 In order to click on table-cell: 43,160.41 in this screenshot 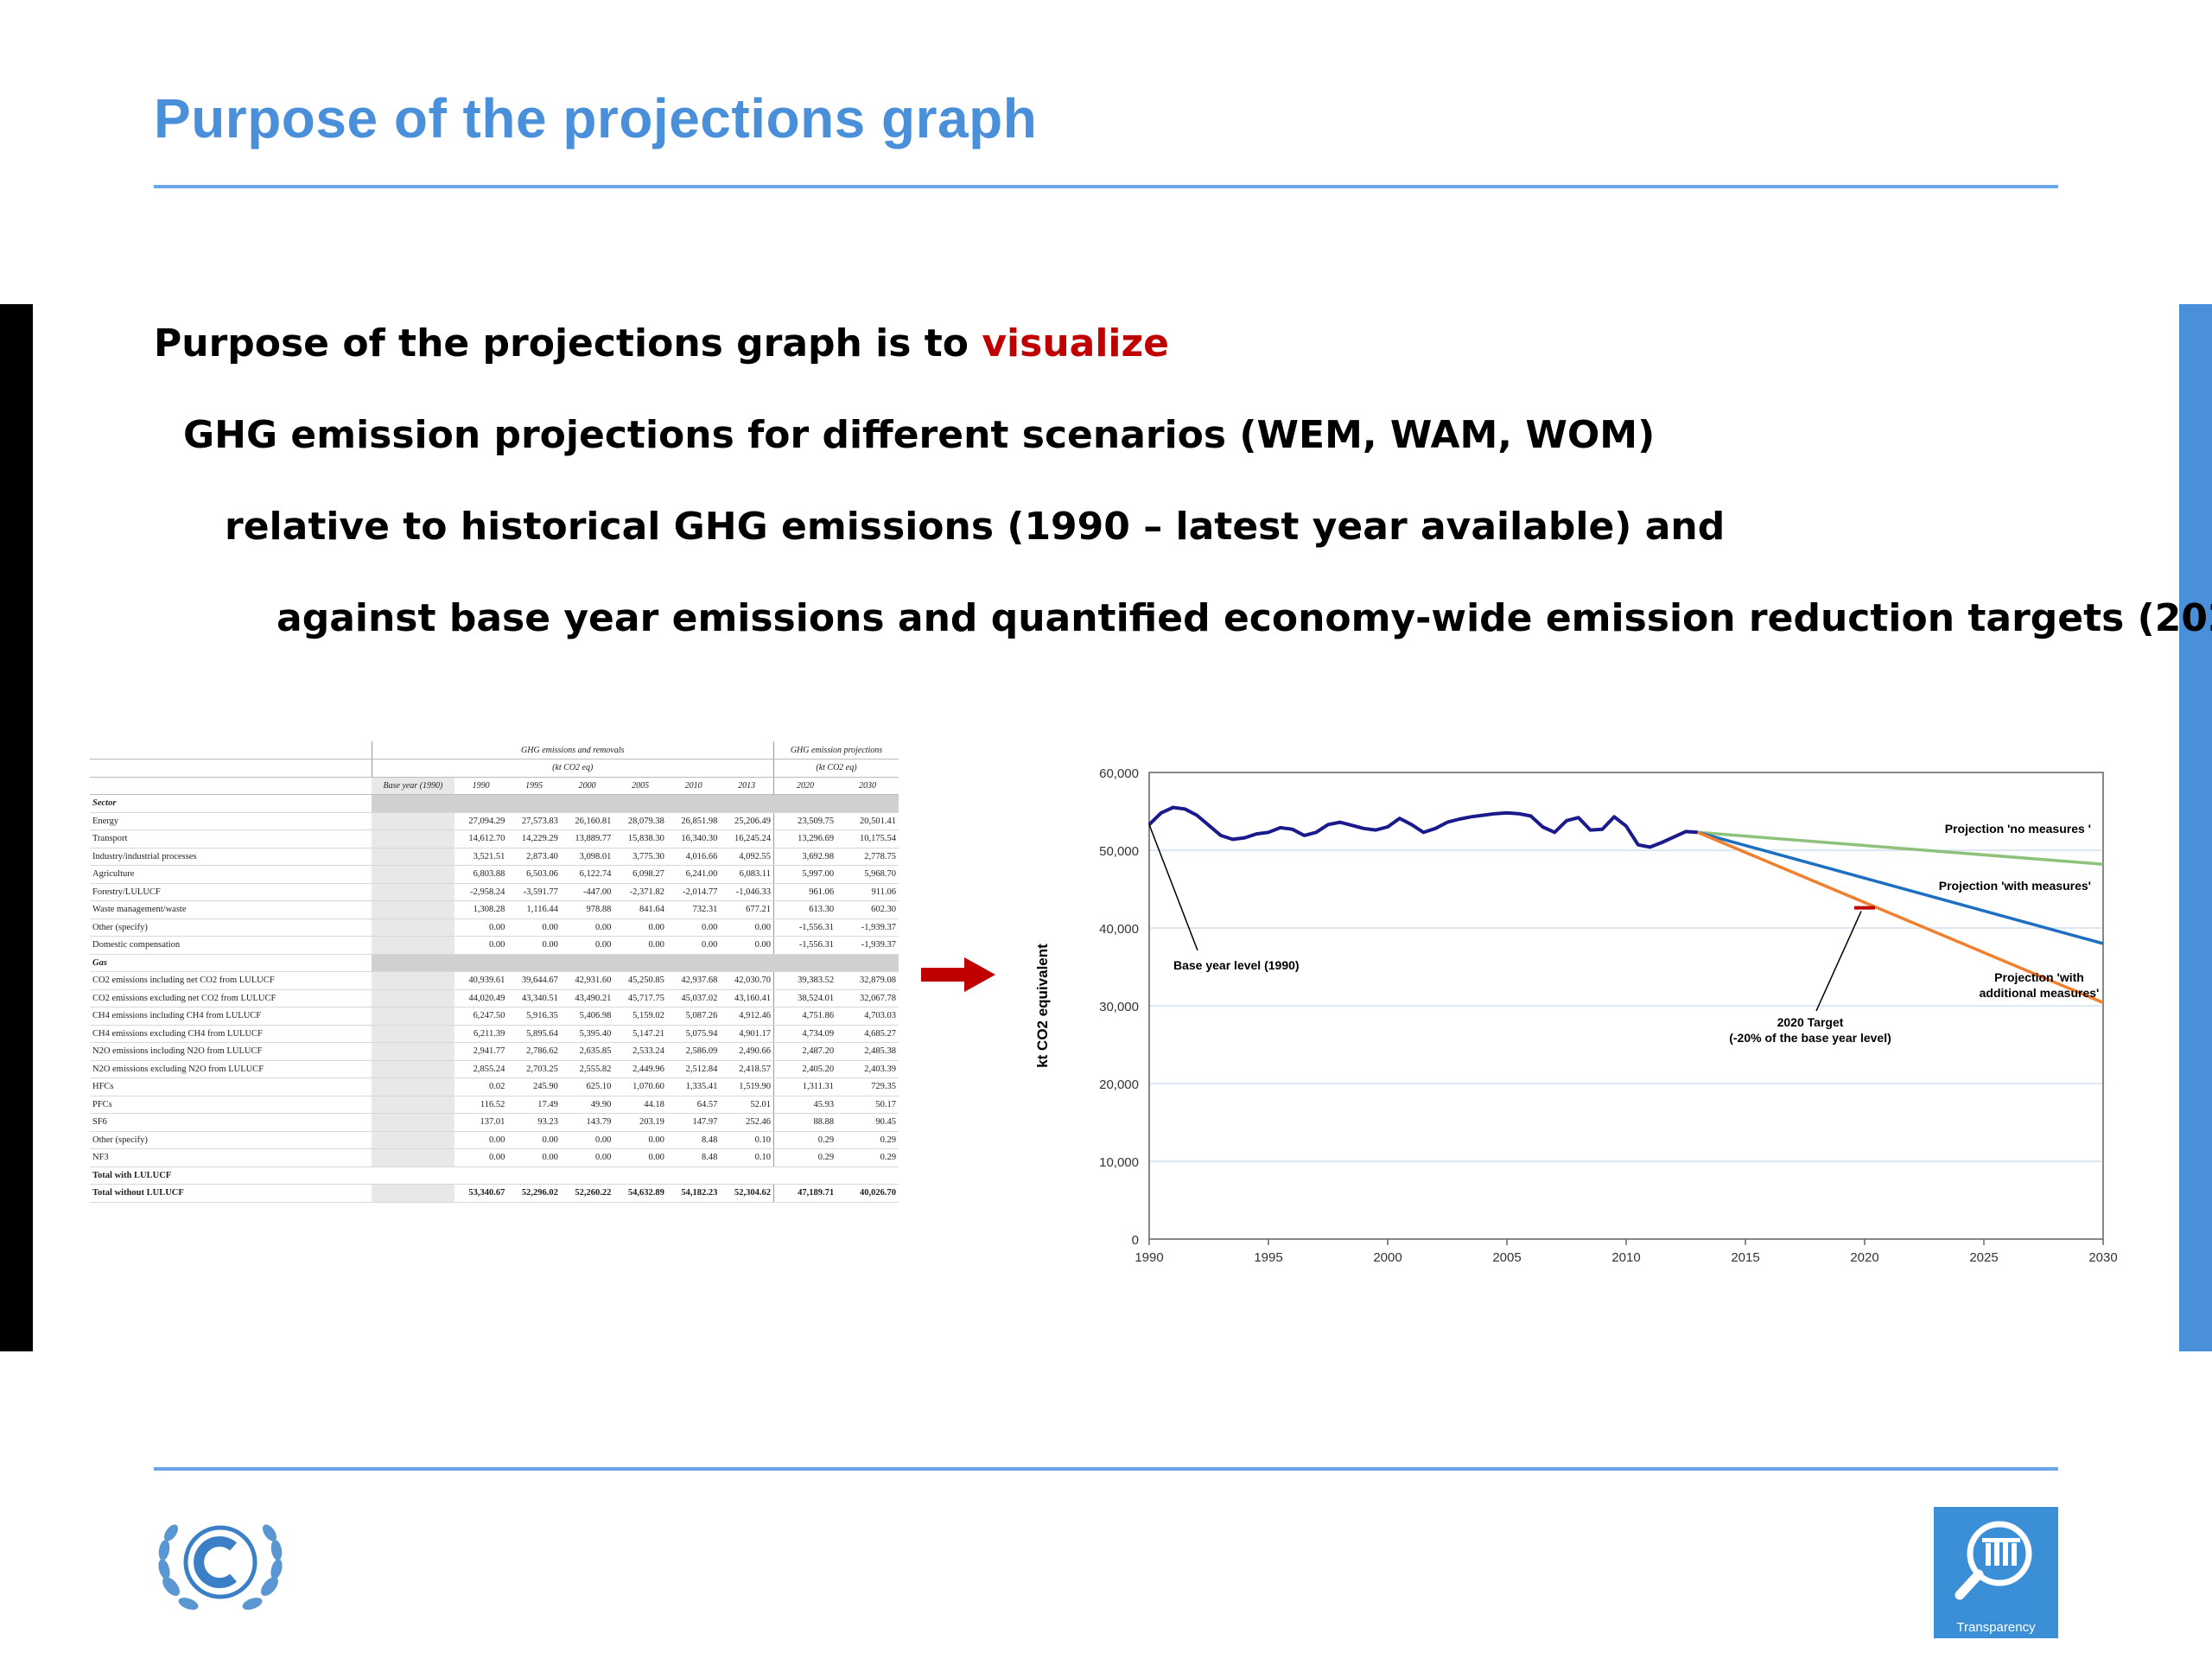, I will do `click(747, 998)`.